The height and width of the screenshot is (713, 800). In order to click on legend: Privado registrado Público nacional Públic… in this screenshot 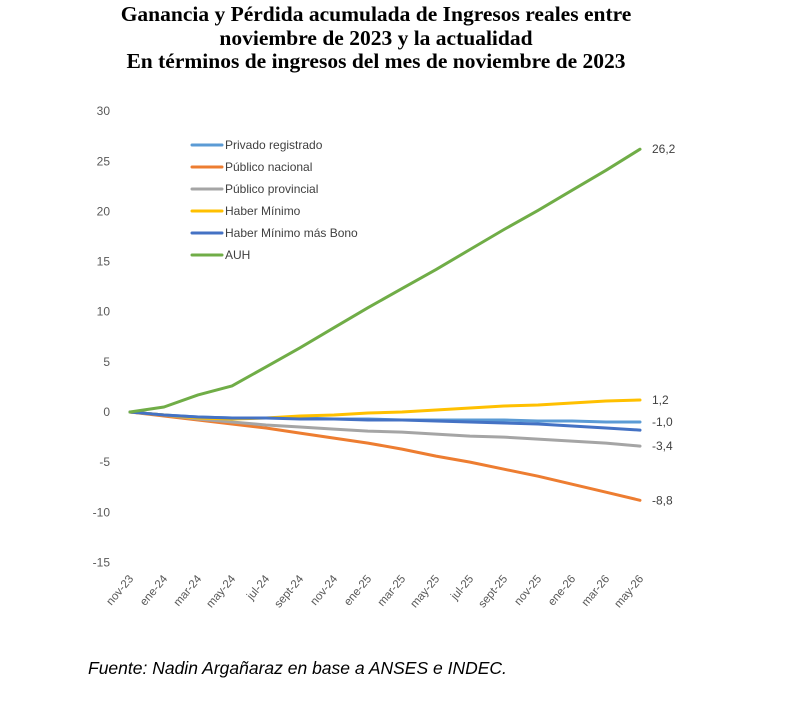, I will do `click(274, 200)`.